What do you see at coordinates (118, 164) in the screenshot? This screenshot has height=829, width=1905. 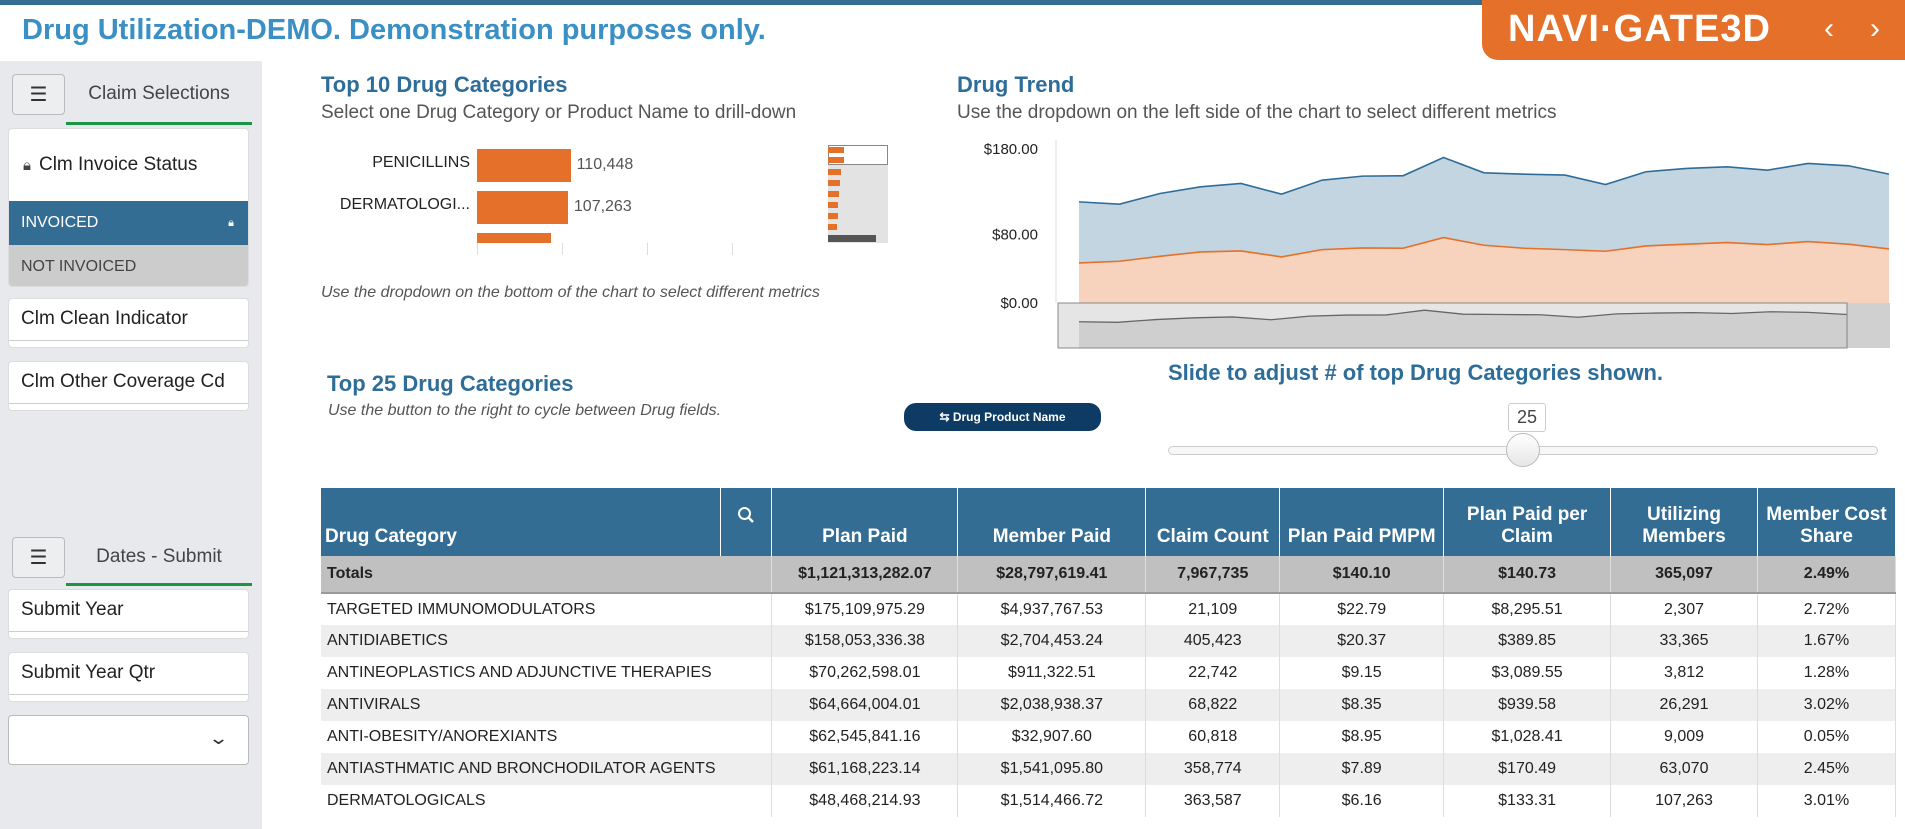 I see `filter-title: Clm Invoice Status` at bounding box center [118, 164].